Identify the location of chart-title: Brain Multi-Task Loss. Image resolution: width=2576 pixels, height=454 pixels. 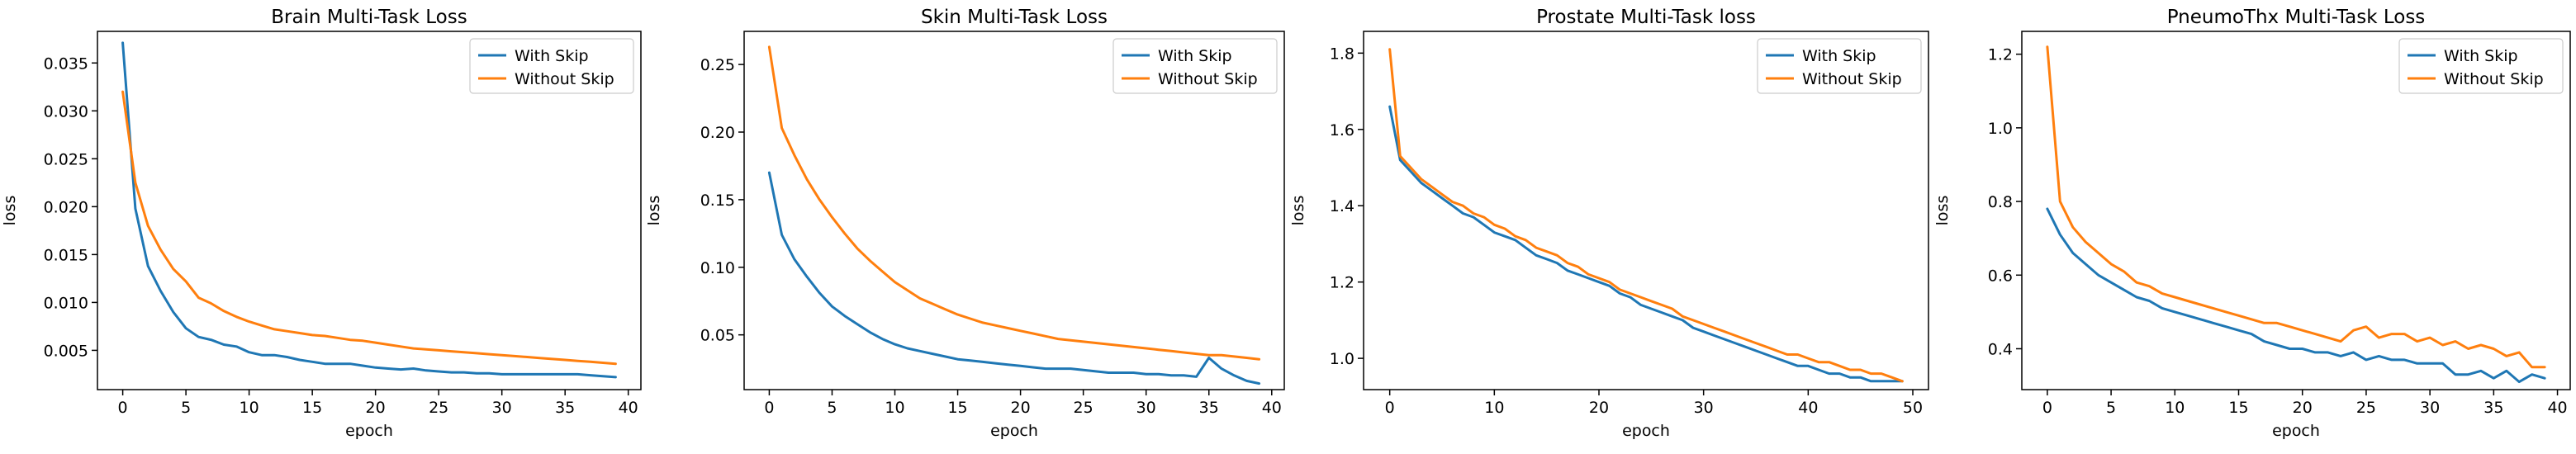
(369, 17).